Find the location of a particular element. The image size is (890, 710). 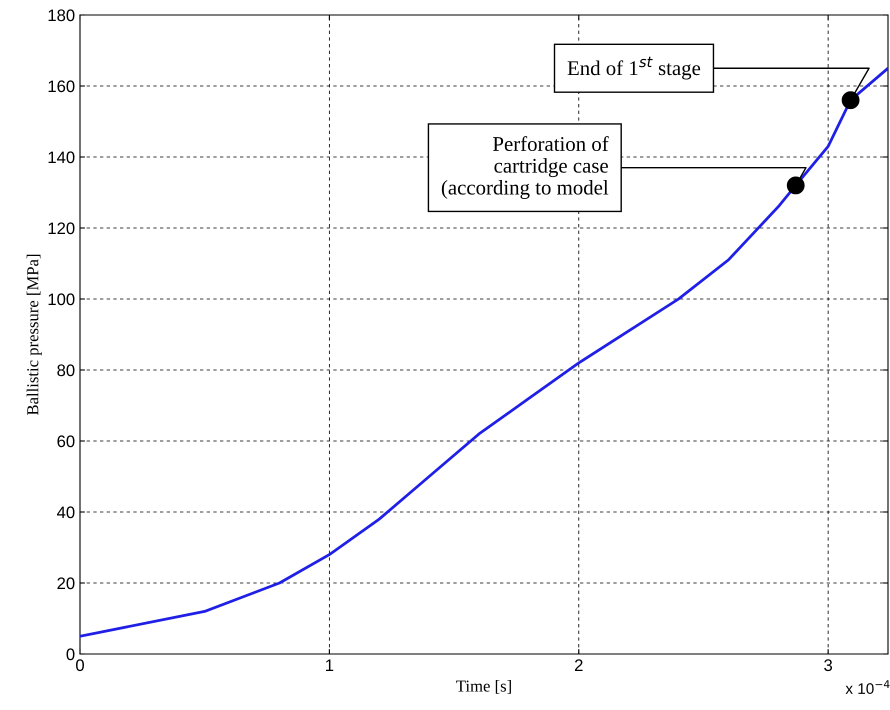

text: x 10$^{−4}$ is located at coordinates (868, 687).